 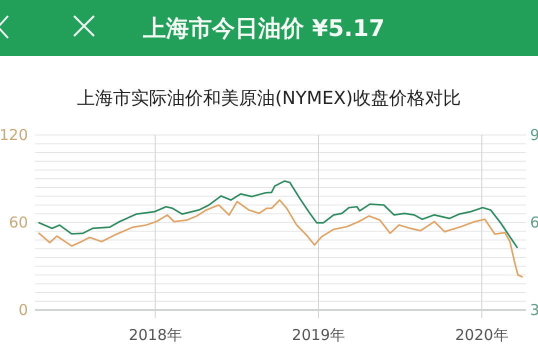 What do you see at coordinates (18, 223) in the screenshot?
I see `y-tick-label: 60` at bounding box center [18, 223].